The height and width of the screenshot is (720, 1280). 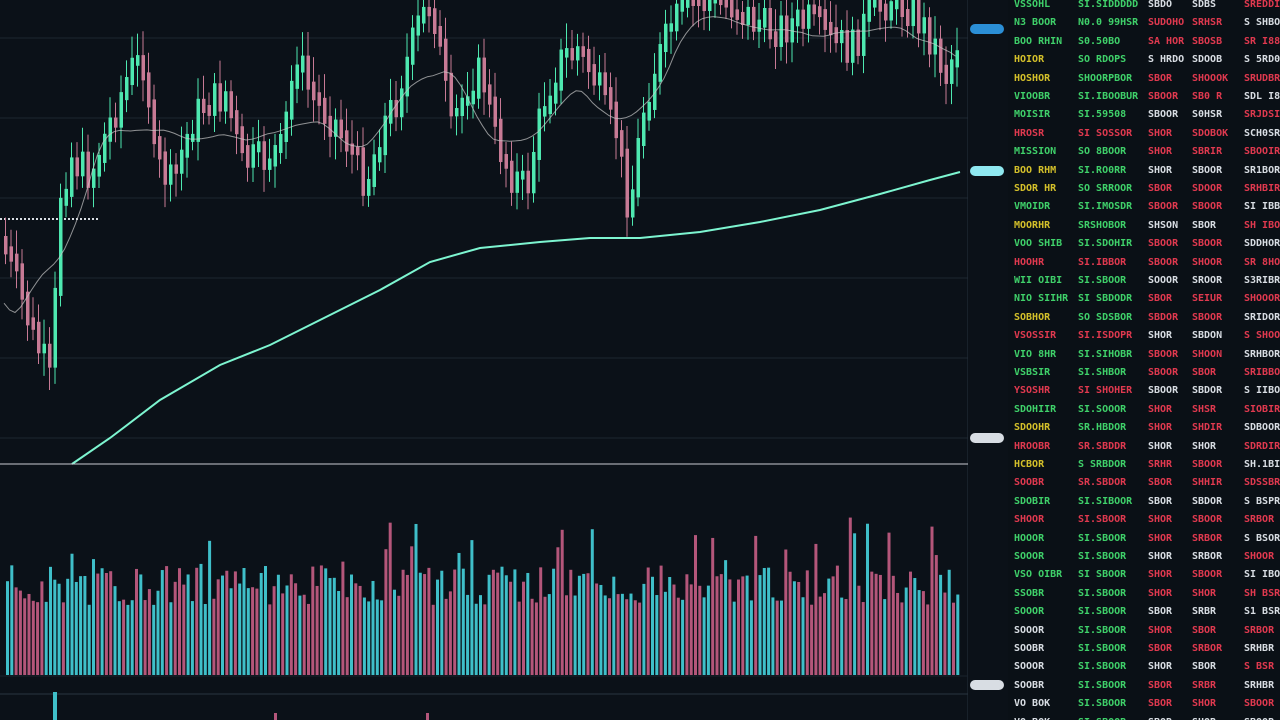 I want to click on ticker-row: SOOBR SI.SBOOR SBOR SRBOR SRHBR, so click(x=1144, y=652).